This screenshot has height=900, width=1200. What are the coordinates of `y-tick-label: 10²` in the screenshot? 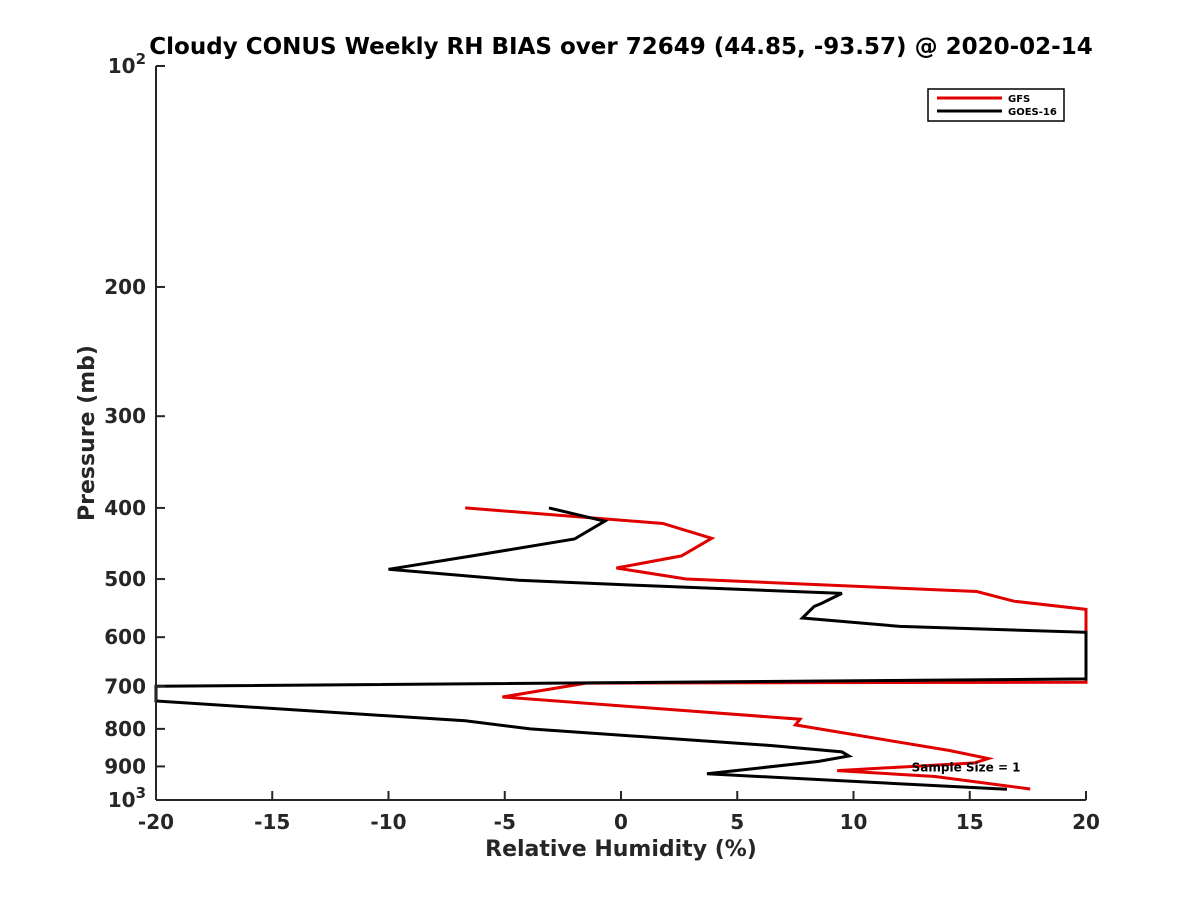 It's located at (127, 64).